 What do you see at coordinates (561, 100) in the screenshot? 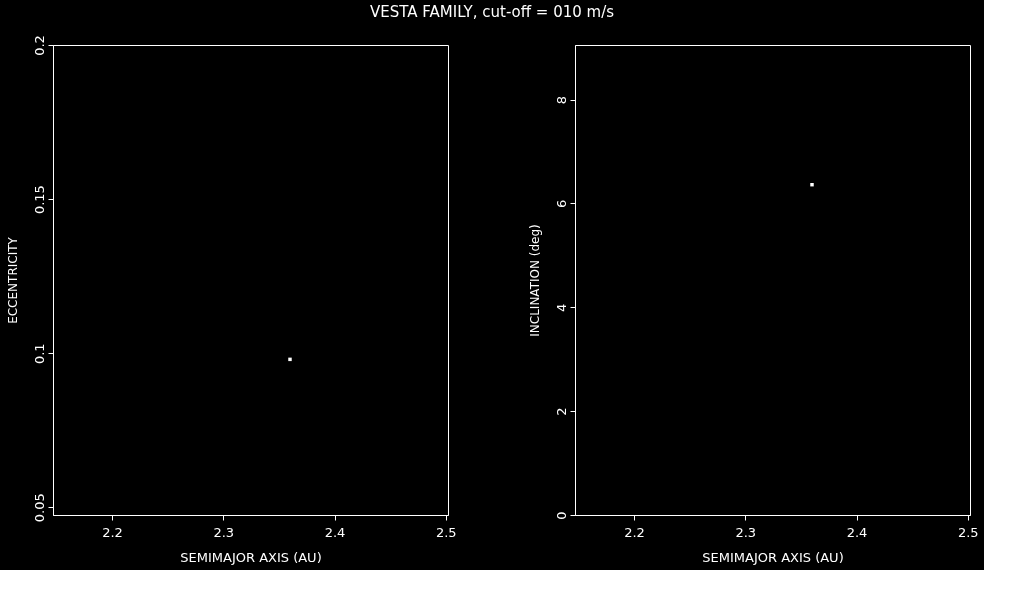
I see `y-tick-label: 8` at bounding box center [561, 100].